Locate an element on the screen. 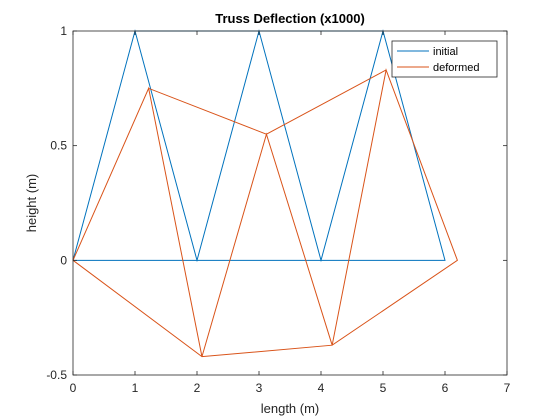 The image size is (560, 420). y-tick-label: -0.5 is located at coordinates (56, 375).